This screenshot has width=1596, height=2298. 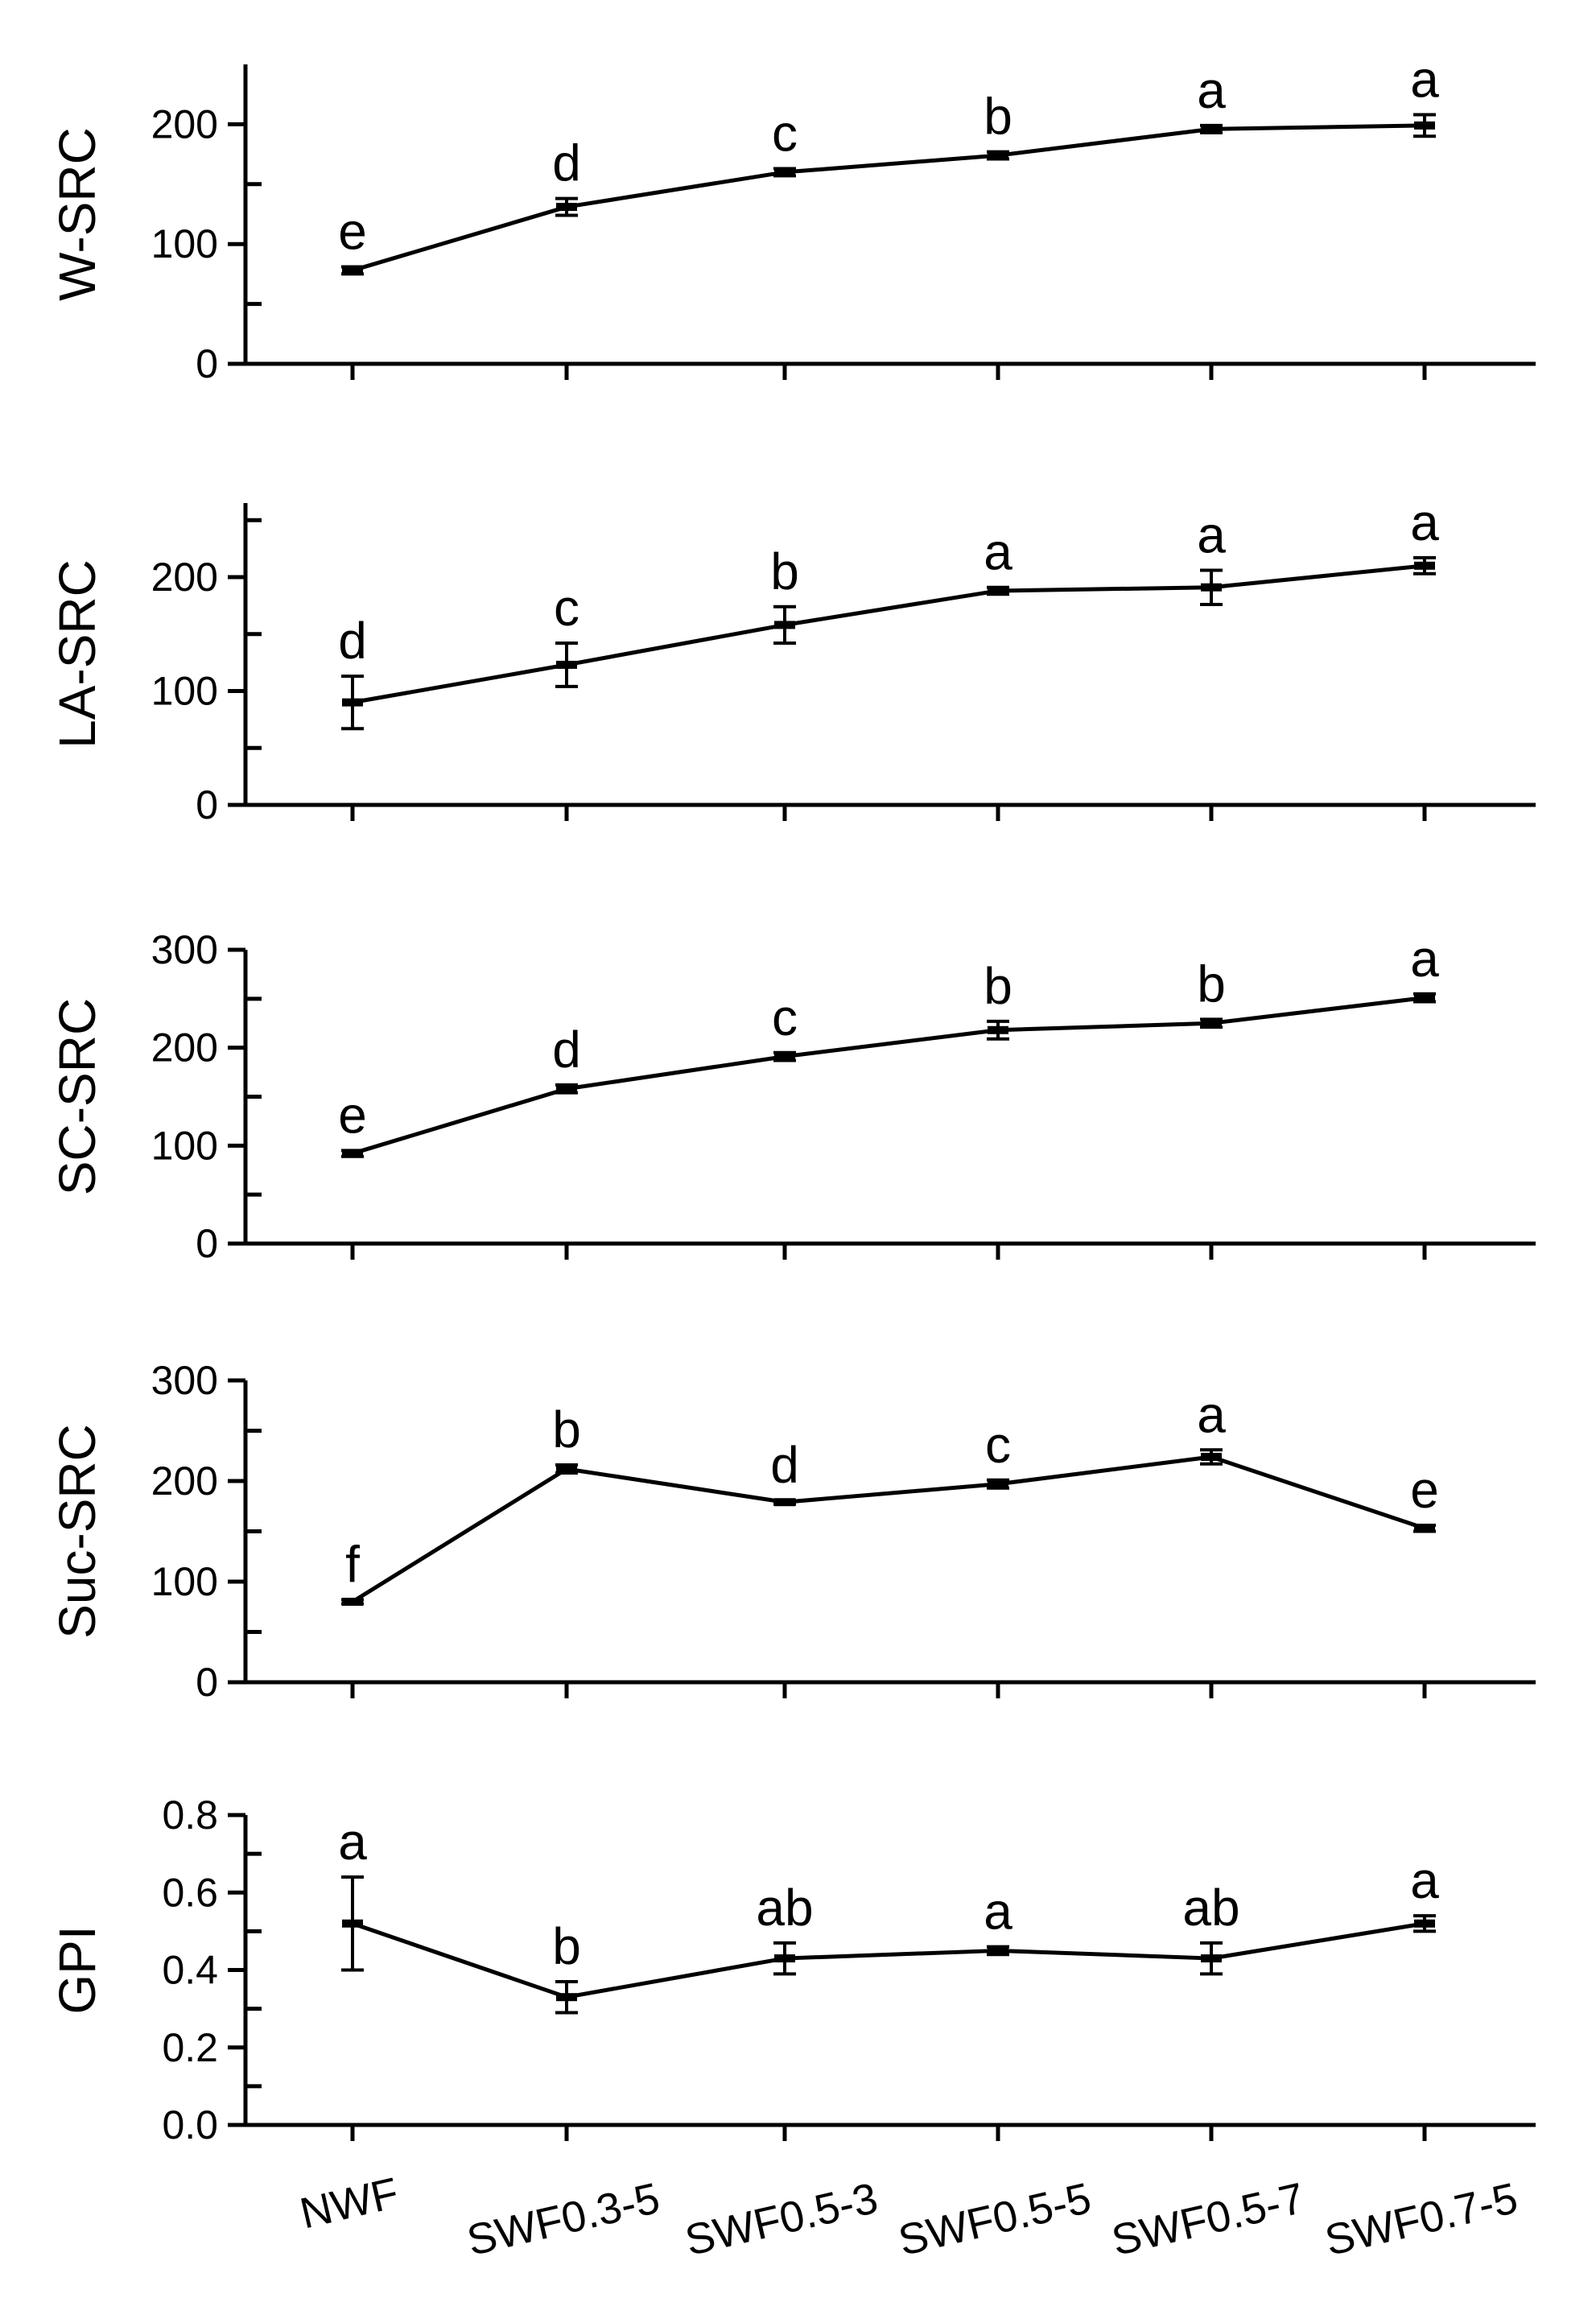 I want to click on y-axis-label: Suc-SRC, so click(x=77, y=1531).